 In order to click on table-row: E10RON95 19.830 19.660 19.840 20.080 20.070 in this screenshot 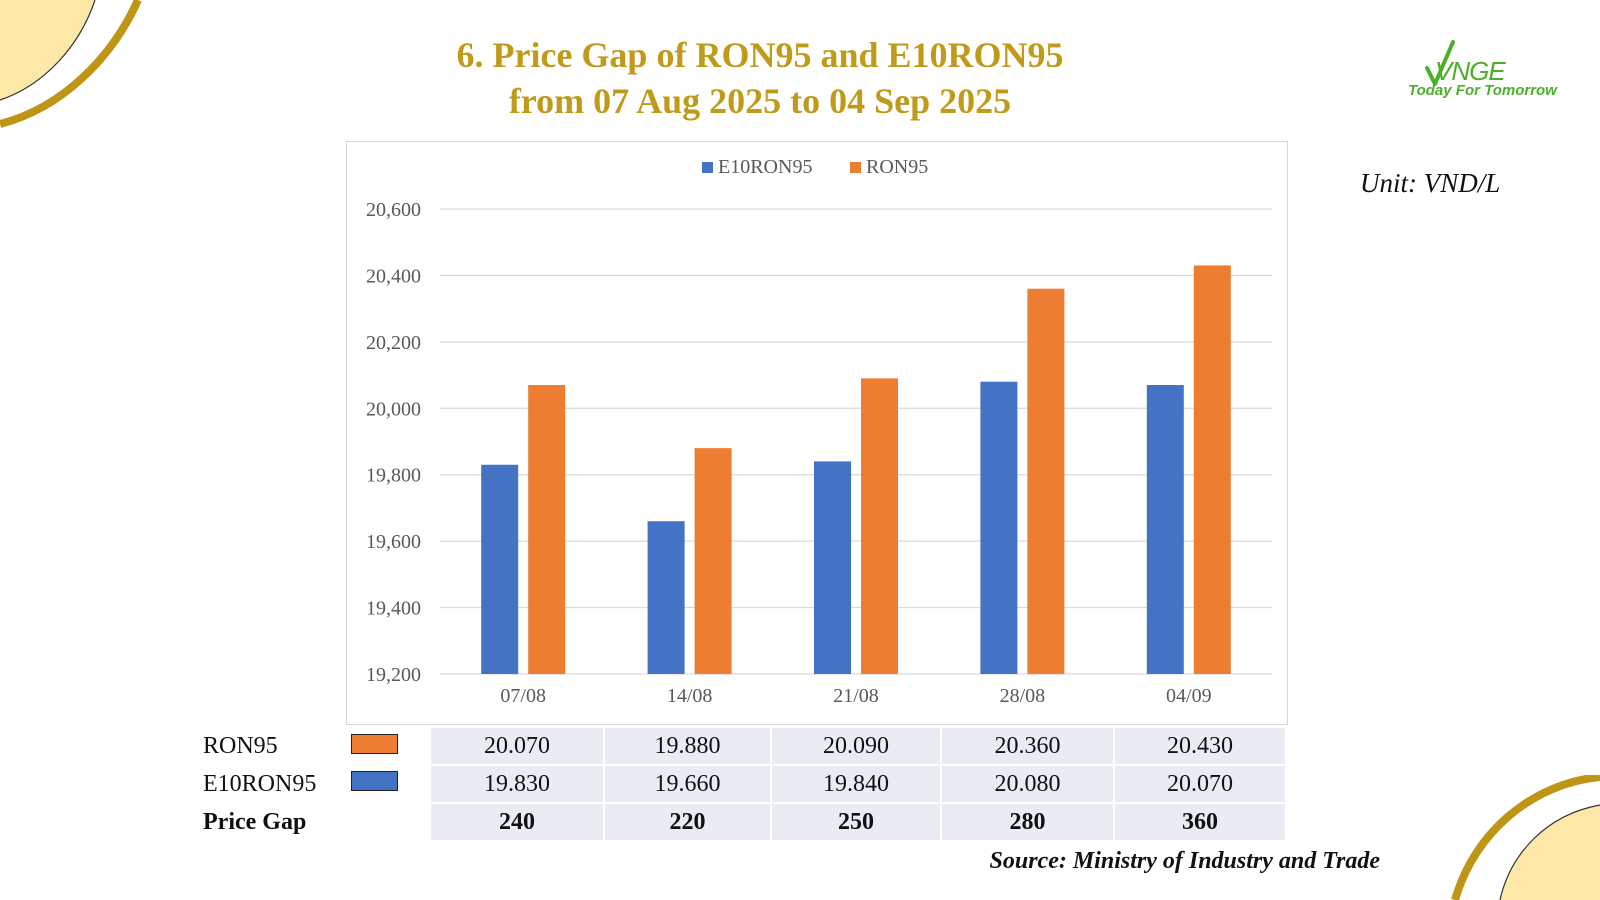, I will do `click(745, 784)`.